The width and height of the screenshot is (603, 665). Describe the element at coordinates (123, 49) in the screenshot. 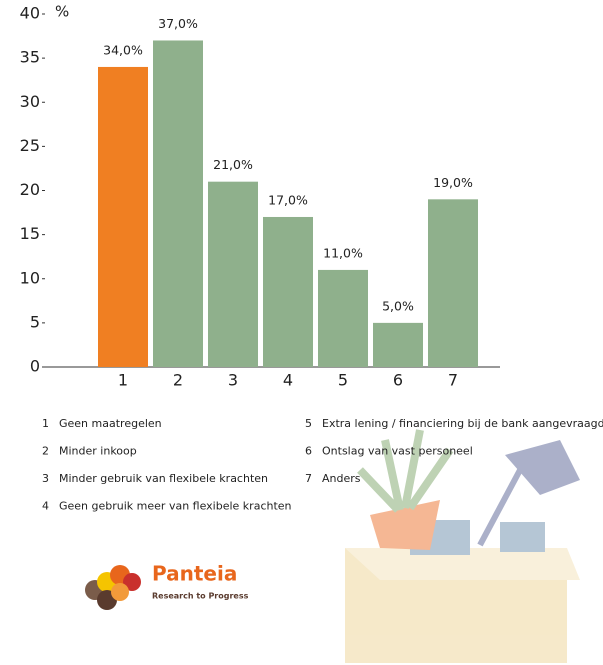

I see `value-label: 34,0%` at that location.